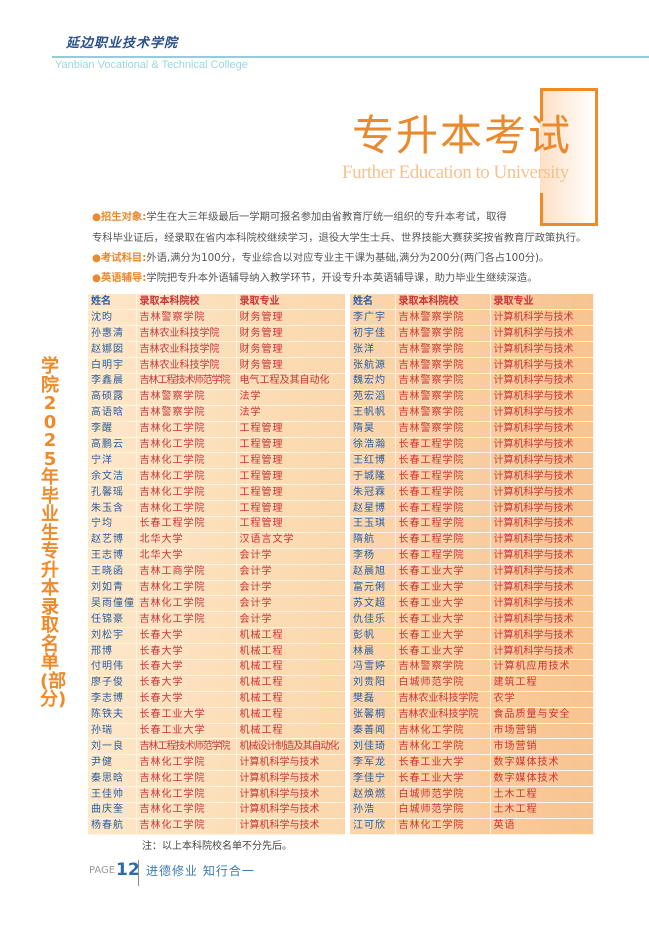 Image resolution: width=649 pixels, height=929 pixels. What do you see at coordinates (373, 556) in the screenshot?
I see `name-cell: 李杨` at bounding box center [373, 556].